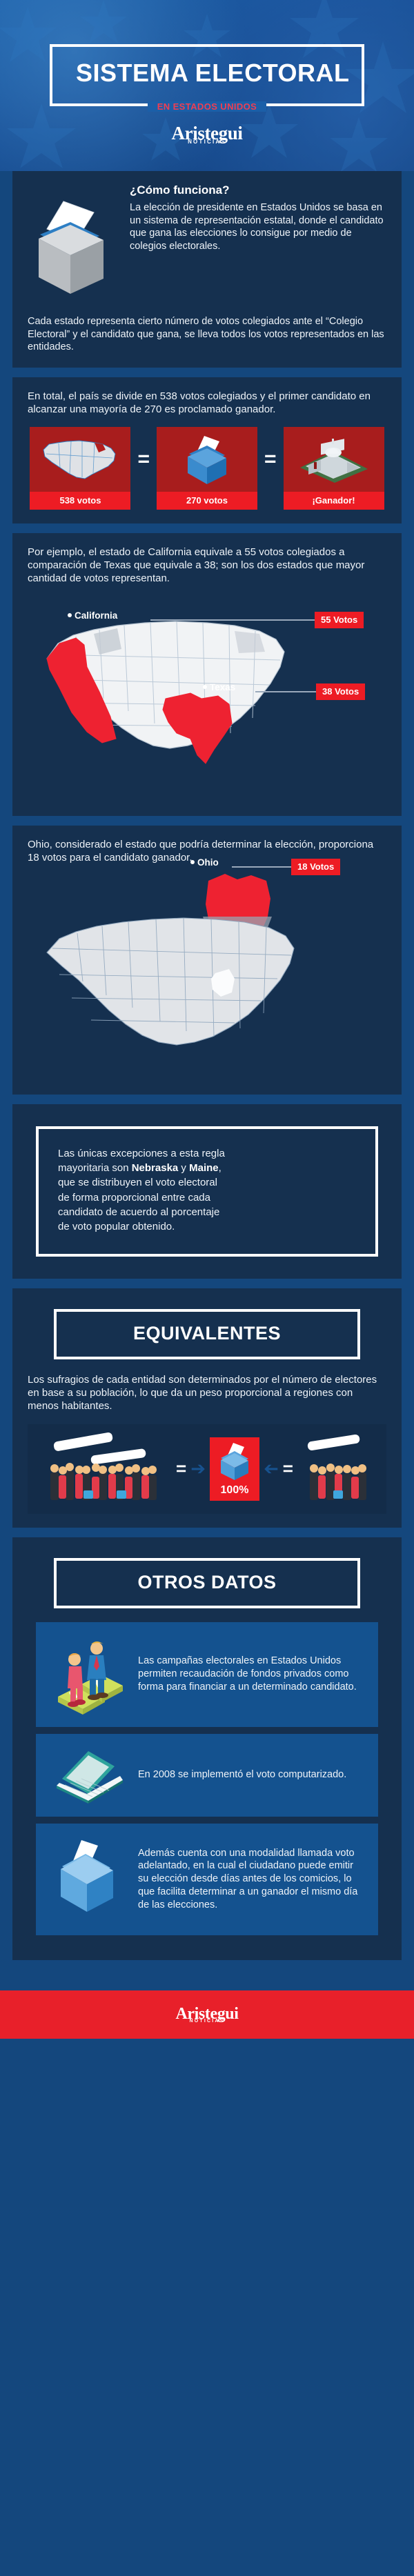  I want to click on equivalence-card-270: 270 votos, so click(207, 468).